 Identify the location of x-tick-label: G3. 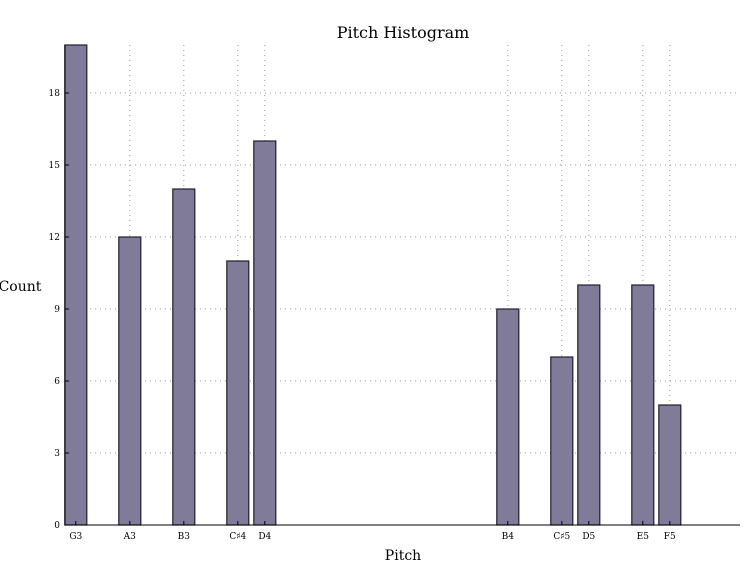
(75, 537).